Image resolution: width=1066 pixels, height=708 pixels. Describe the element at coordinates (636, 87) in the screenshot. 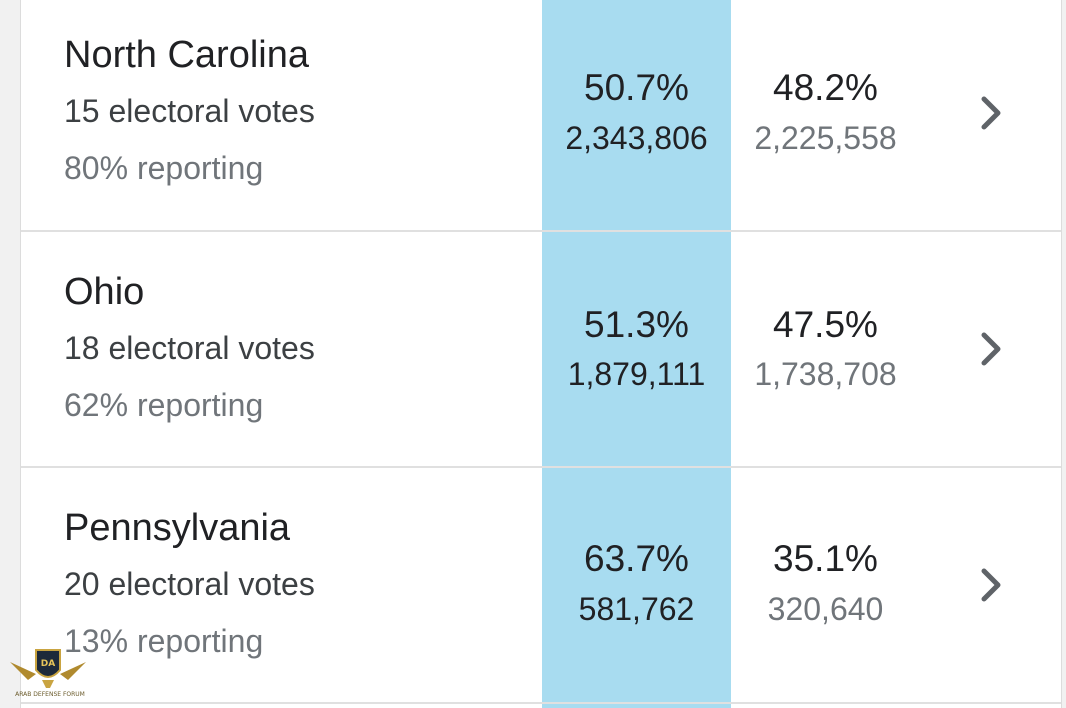

I see `leader-percent: 50.7%` at that location.